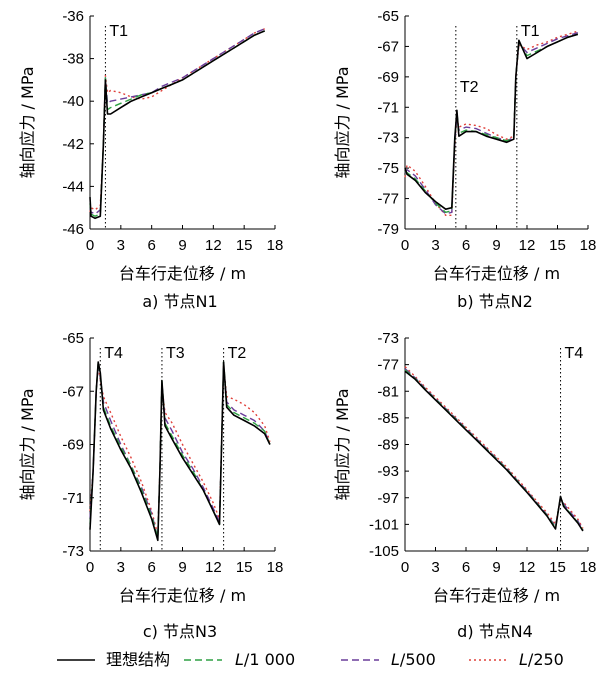  What do you see at coordinates (73, 229) in the screenshot?
I see `y-tick-label-m46: -46` at bounding box center [73, 229].